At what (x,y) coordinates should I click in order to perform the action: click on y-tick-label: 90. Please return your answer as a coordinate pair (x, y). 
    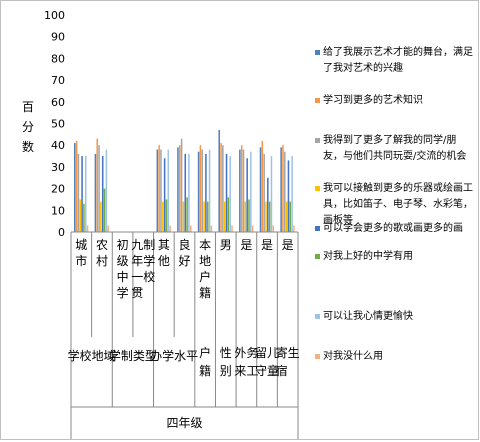
    Looking at the image, I should click on (58, 37).